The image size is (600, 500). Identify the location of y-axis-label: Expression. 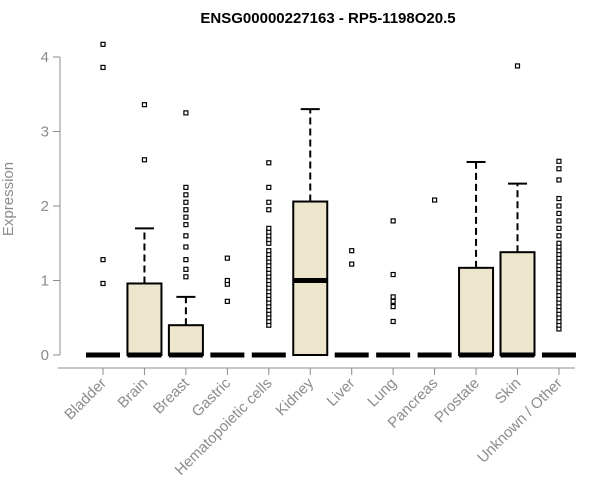
(8, 199).